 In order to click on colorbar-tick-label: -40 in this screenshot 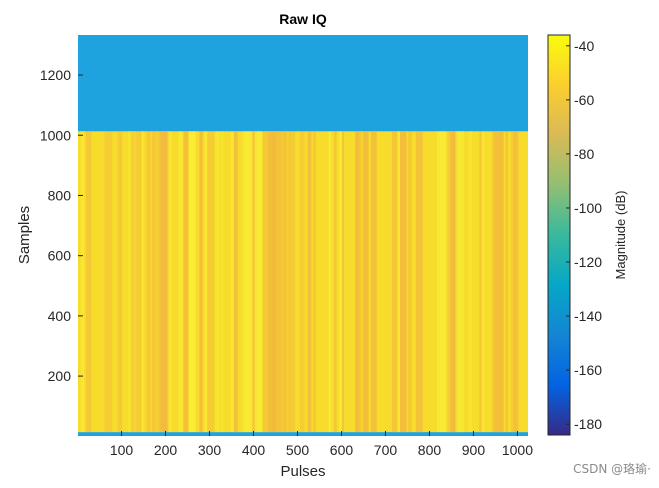, I will do `click(584, 46)`.